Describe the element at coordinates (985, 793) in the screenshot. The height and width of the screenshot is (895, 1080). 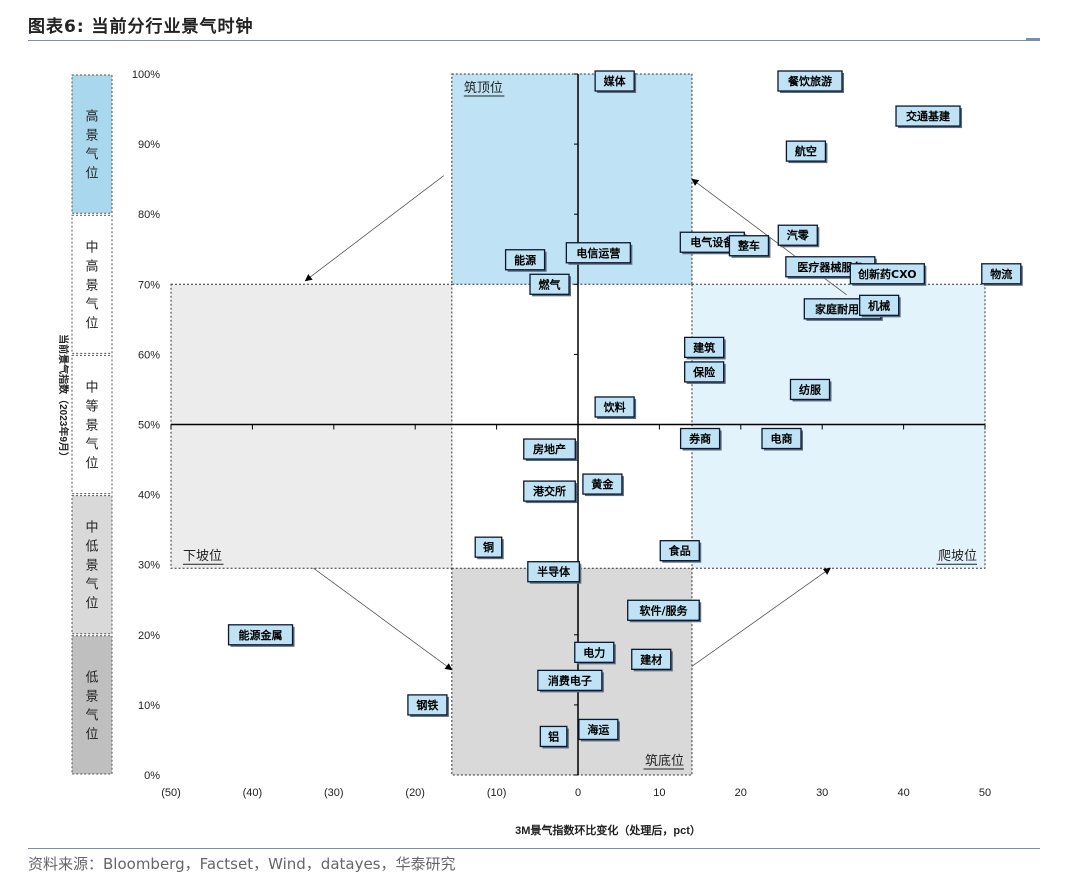
I see `x-tick-label: 50` at that location.